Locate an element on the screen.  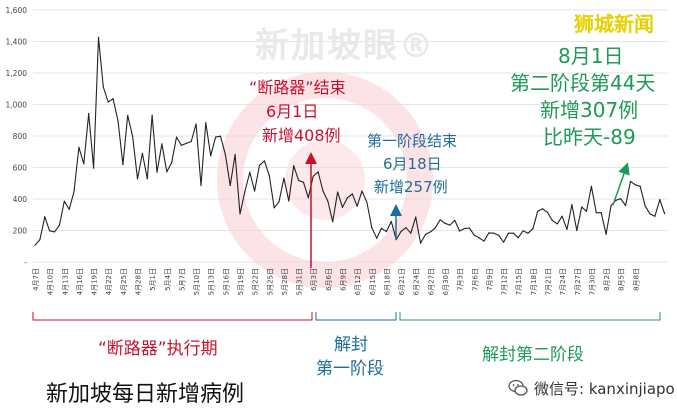
x-tick-label: 4月13日 is located at coordinates (65, 281).